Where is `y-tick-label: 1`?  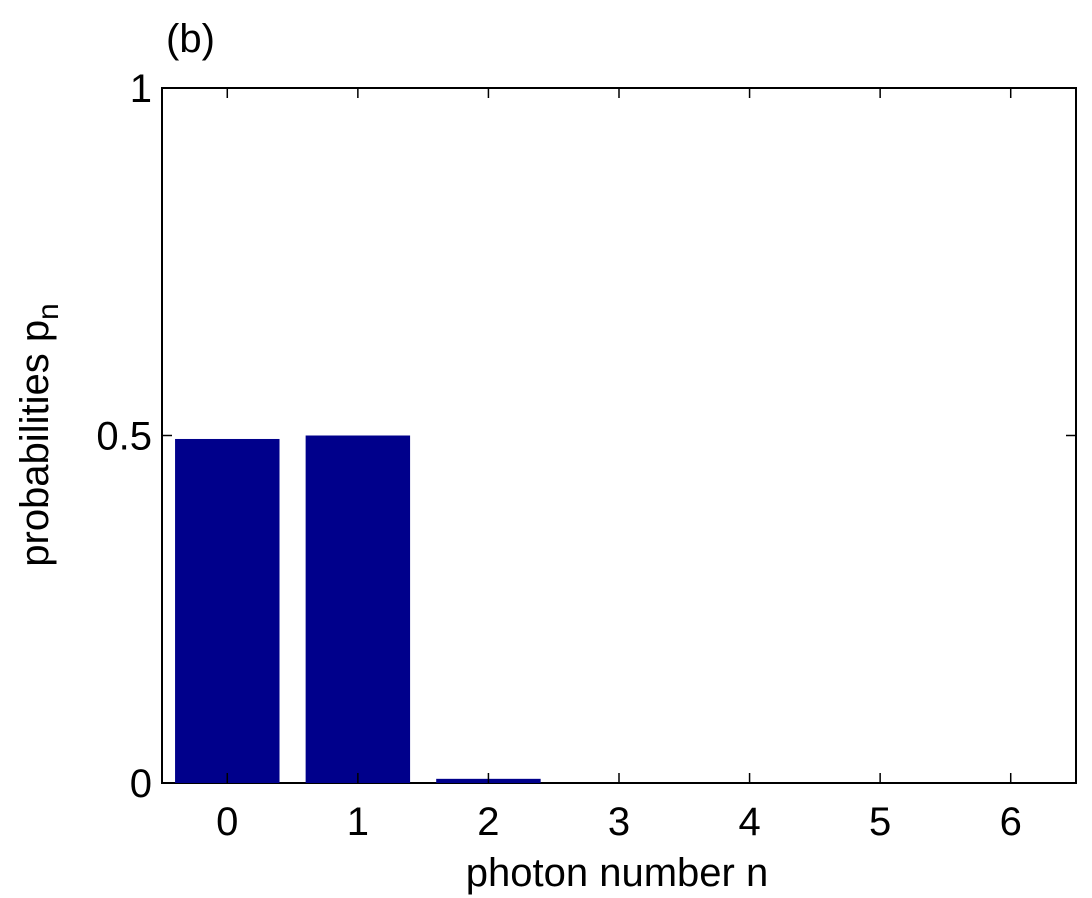
y-tick-label: 1 is located at coordinates (141, 89).